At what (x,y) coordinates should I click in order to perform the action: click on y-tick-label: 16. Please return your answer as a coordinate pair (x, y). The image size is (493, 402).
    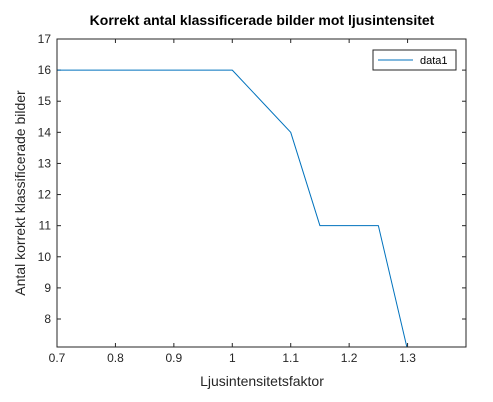
    Looking at the image, I should click on (45, 70).